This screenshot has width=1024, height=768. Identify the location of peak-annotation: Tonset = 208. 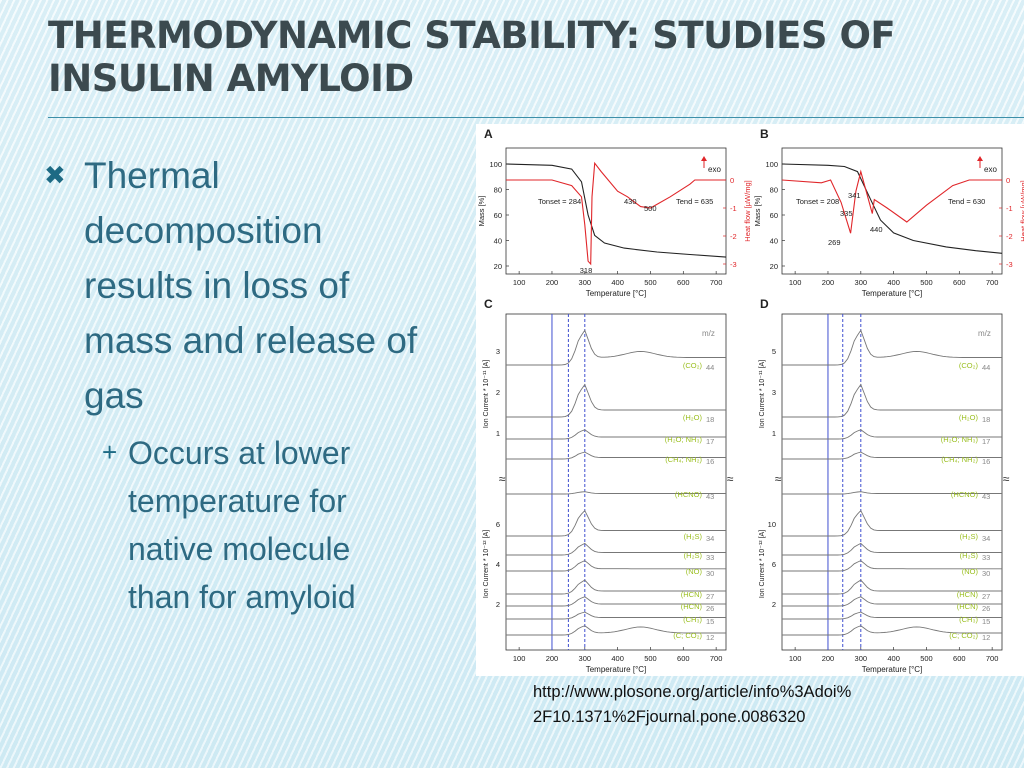
(817, 201).